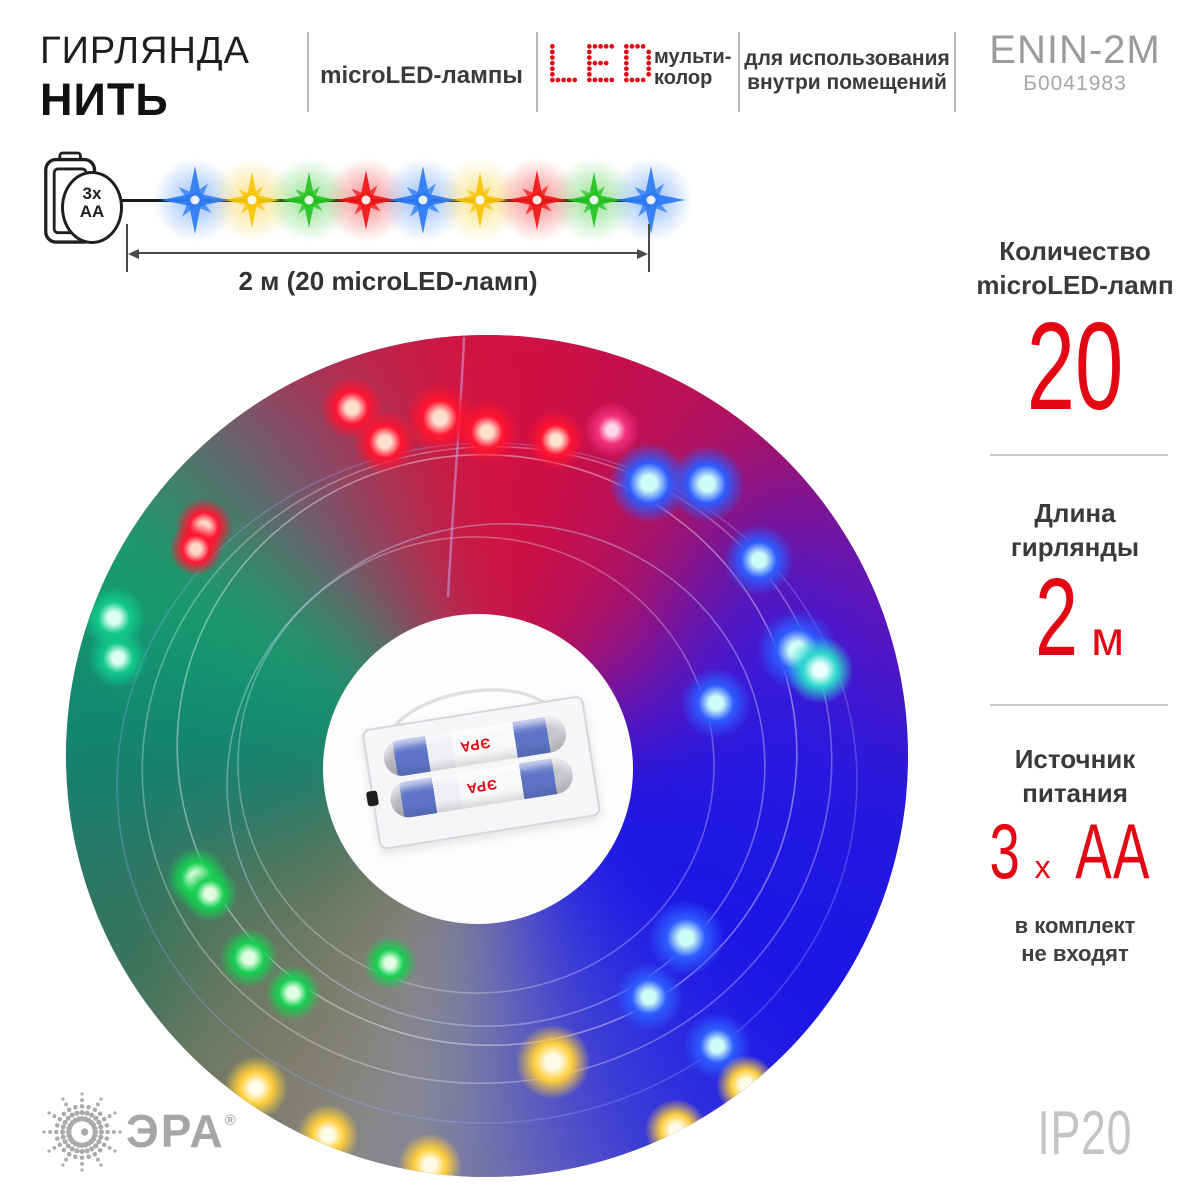  Describe the element at coordinates (1085, 1133) in the screenshot. I see `ip-rating: IP20` at that location.